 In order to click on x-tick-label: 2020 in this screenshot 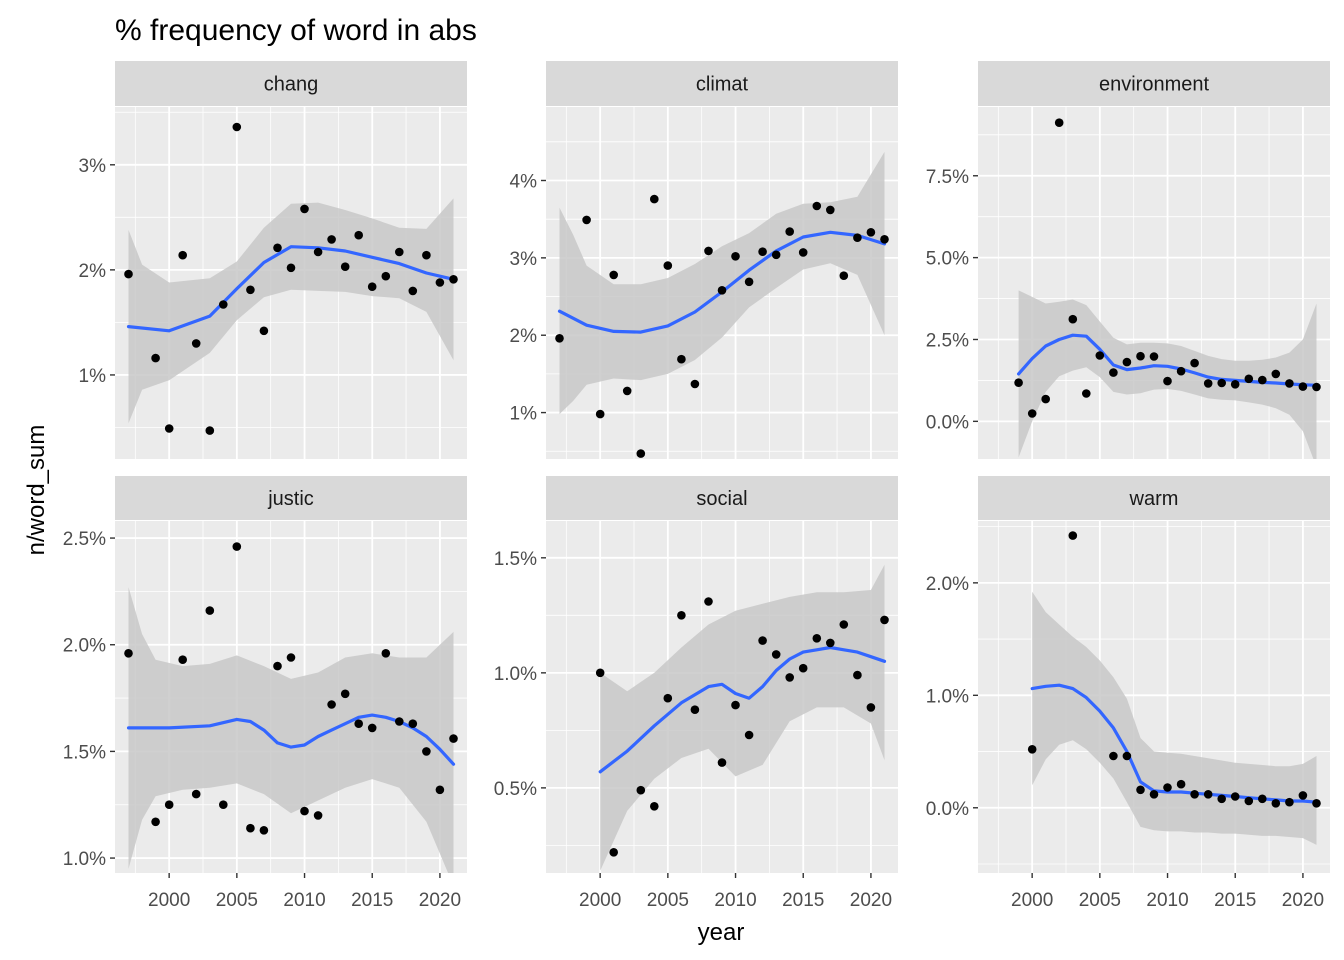, I will do `click(1303, 900)`.